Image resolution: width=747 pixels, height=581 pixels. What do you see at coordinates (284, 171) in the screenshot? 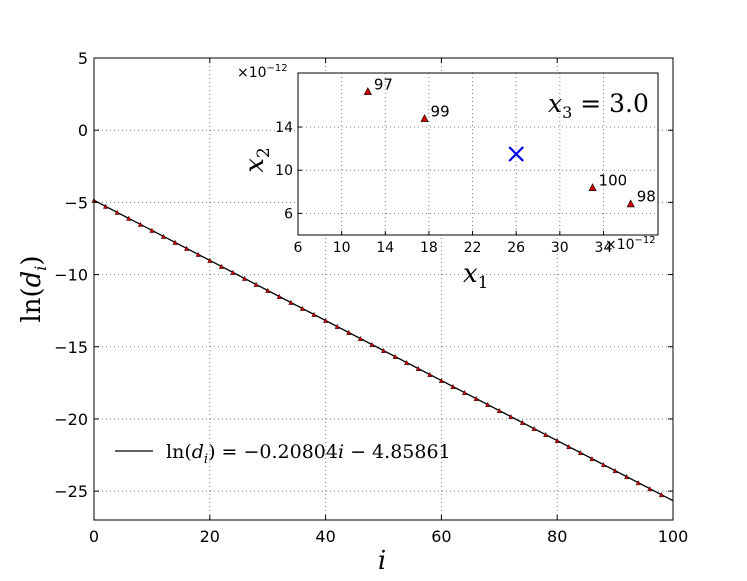
I see `inset-ytick-label: 10` at bounding box center [284, 171].